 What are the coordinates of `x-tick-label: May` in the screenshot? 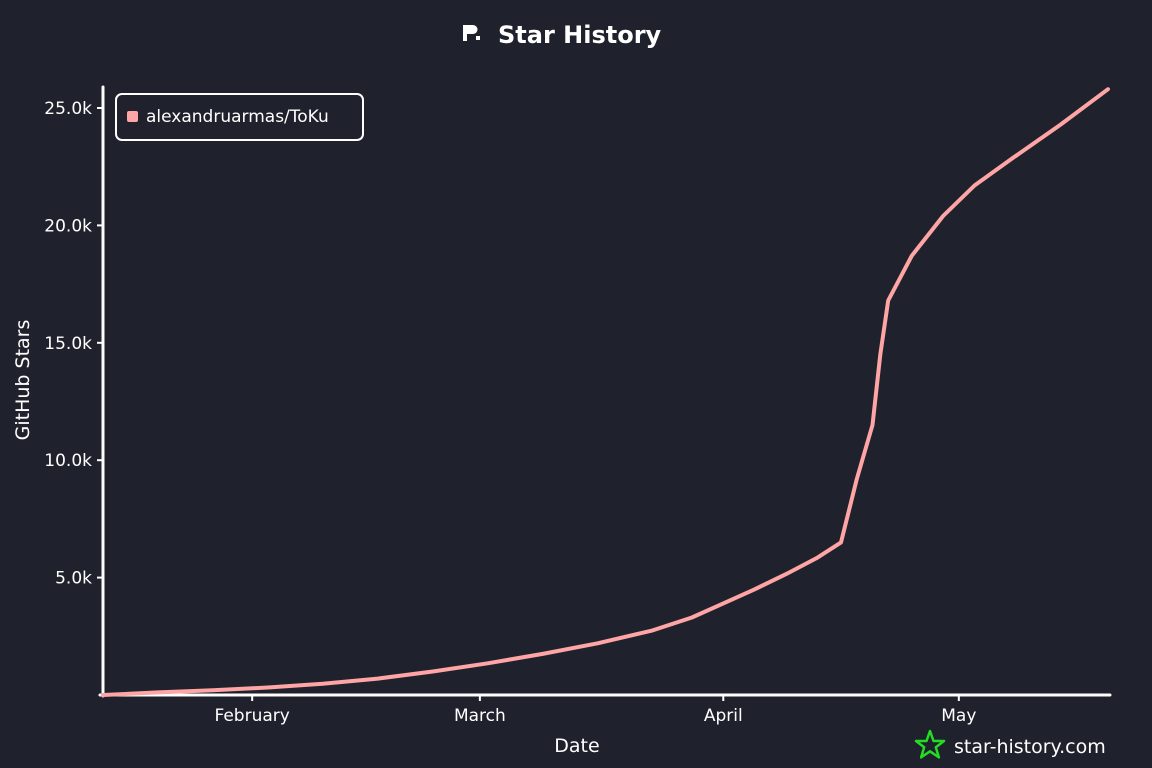 It's located at (958, 716).